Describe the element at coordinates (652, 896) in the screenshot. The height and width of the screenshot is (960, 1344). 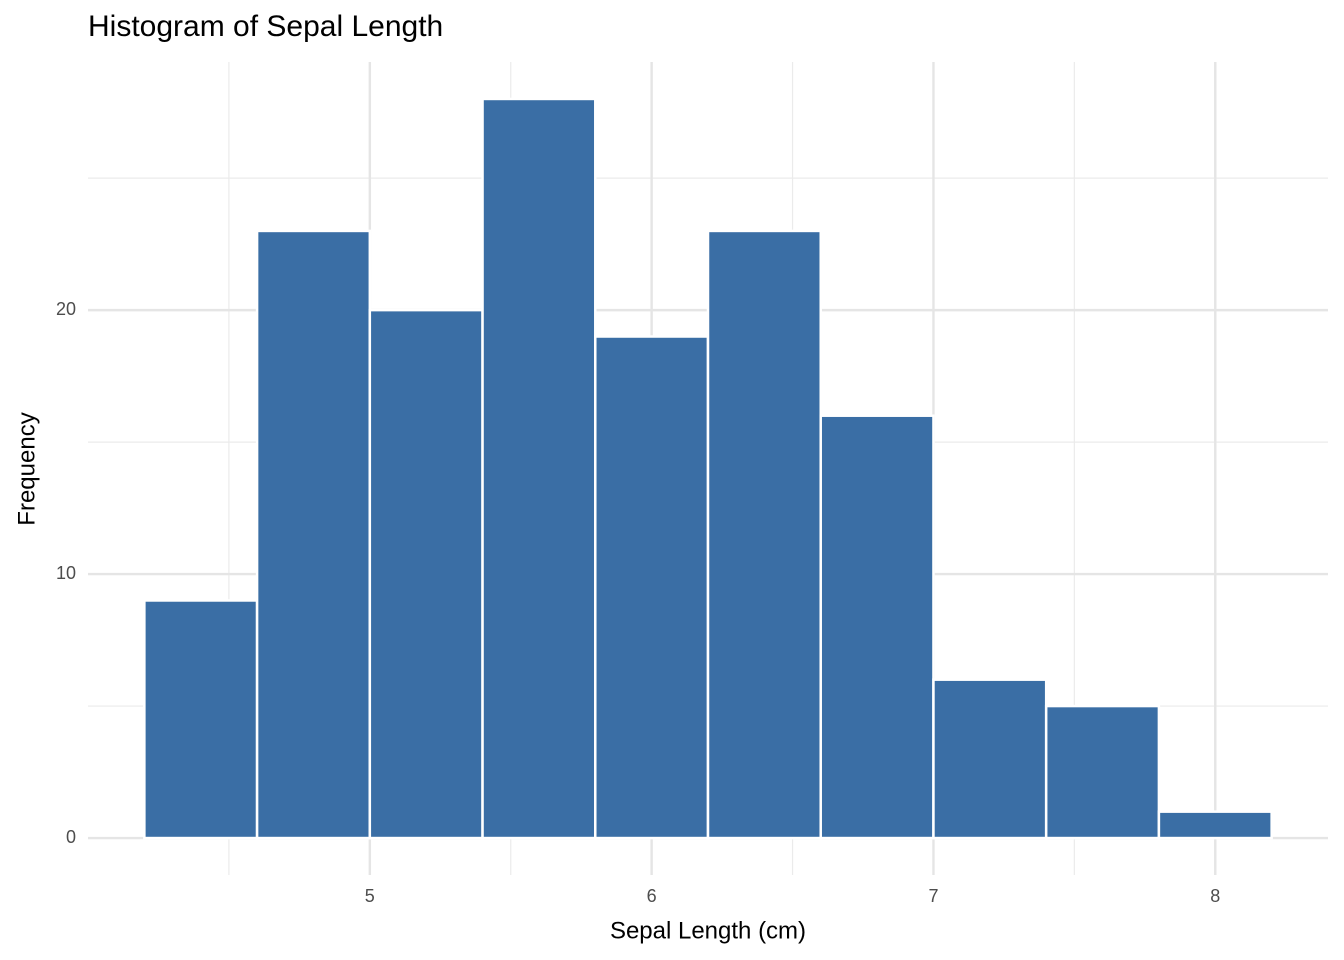
I see `x-tick-label: 6` at that location.